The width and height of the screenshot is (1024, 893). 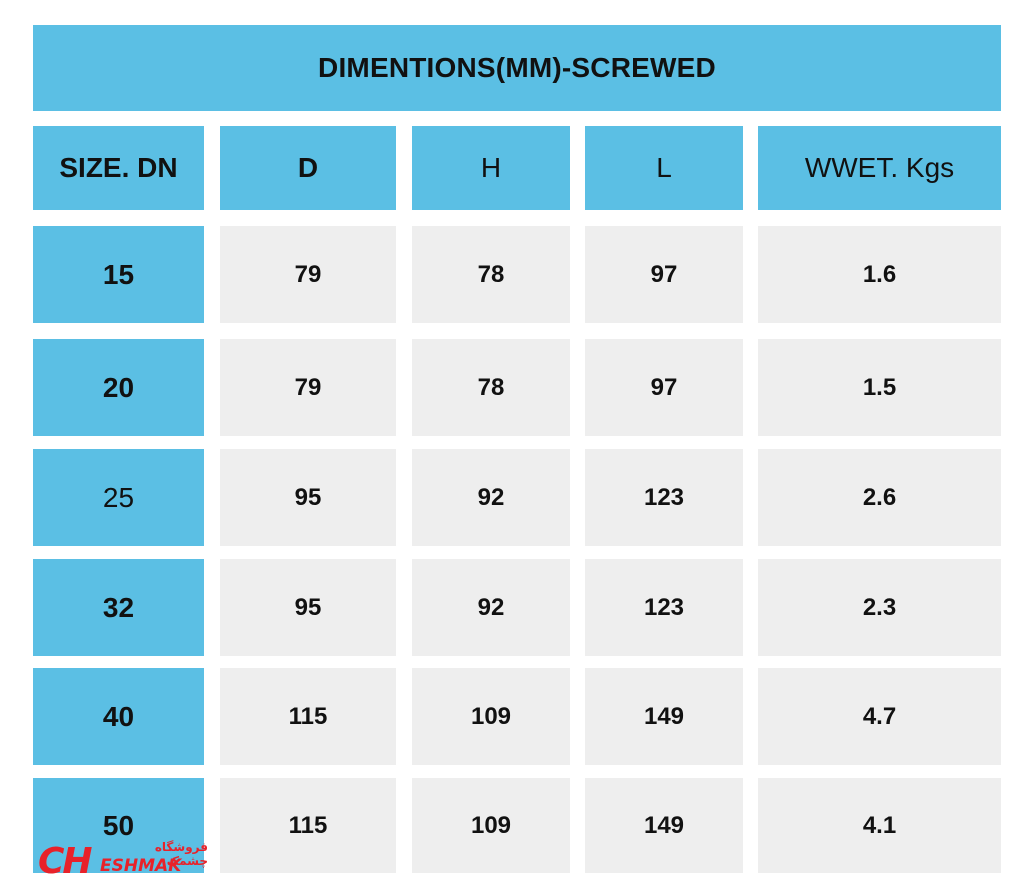 What do you see at coordinates (308, 168) in the screenshot?
I see `column-header-d: D` at bounding box center [308, 168].